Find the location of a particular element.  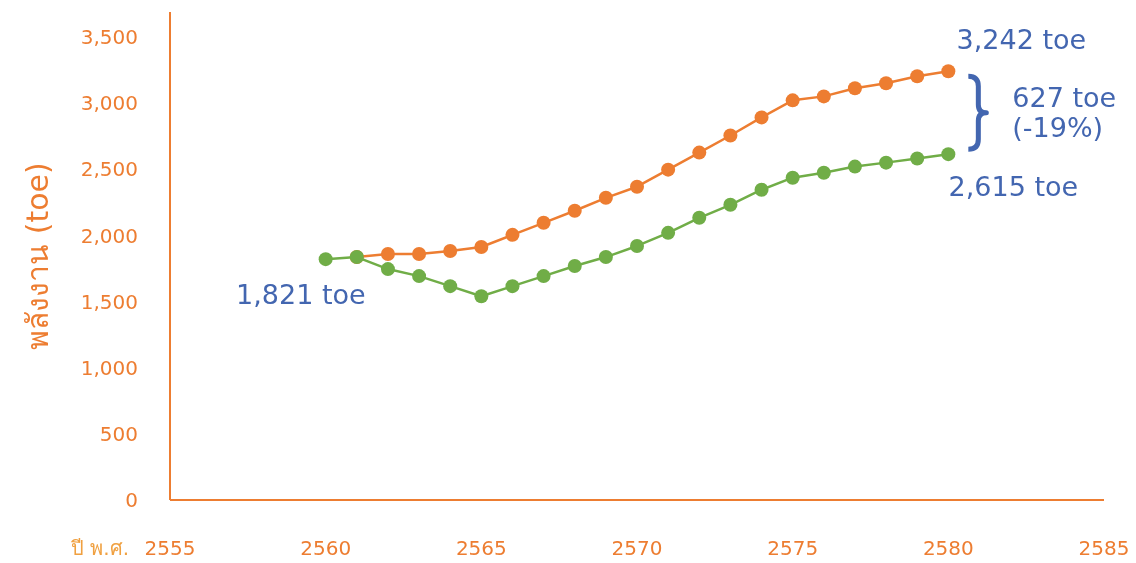

x-tick-label: 2570 is located at coordinates (637, 548).